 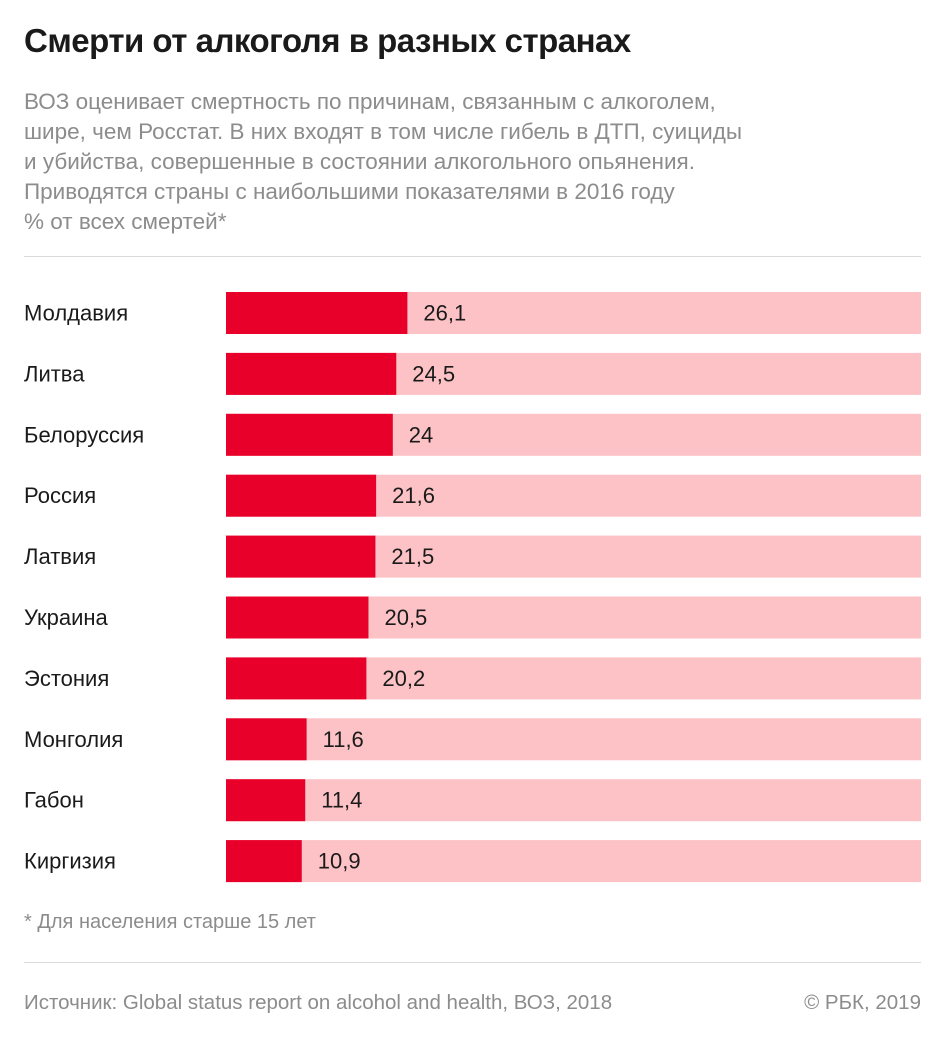 What do you see at coordinates (66, 617) in the screenshot?
I see `category-label: Украина` at bounding box center [66, 617].